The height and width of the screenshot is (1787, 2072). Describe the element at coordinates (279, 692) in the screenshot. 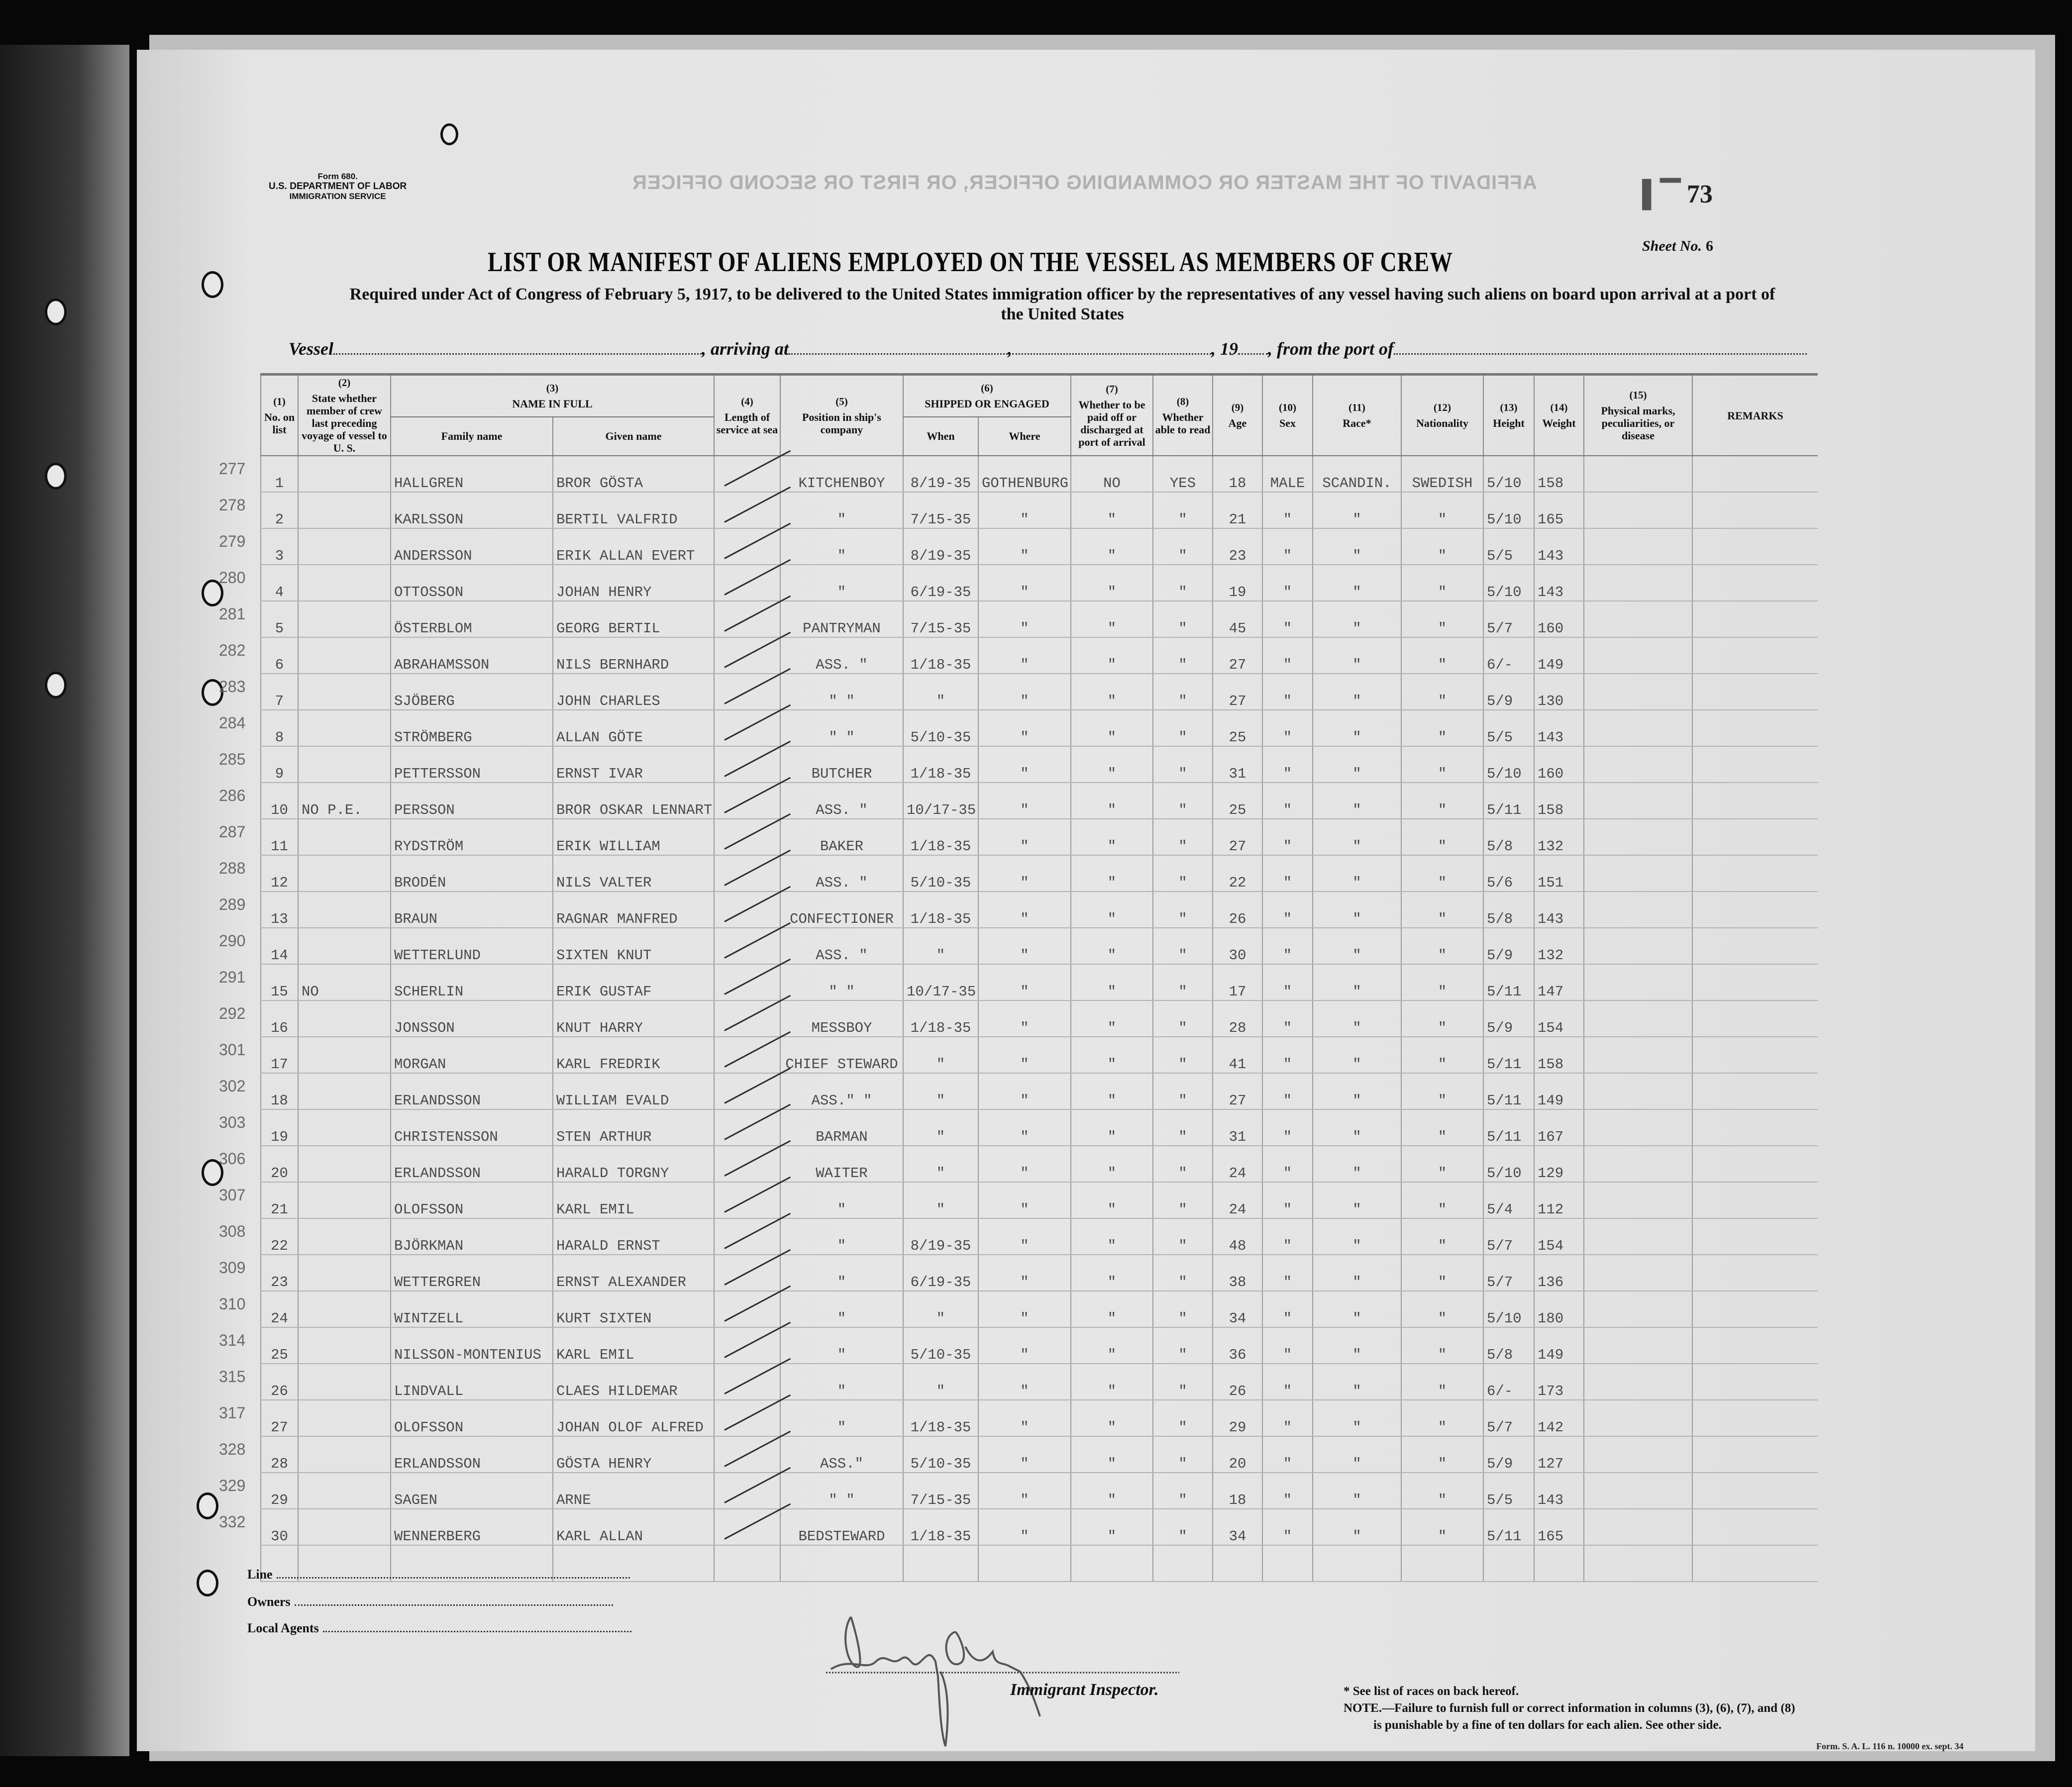

I see `no-cell: 7` at that location.